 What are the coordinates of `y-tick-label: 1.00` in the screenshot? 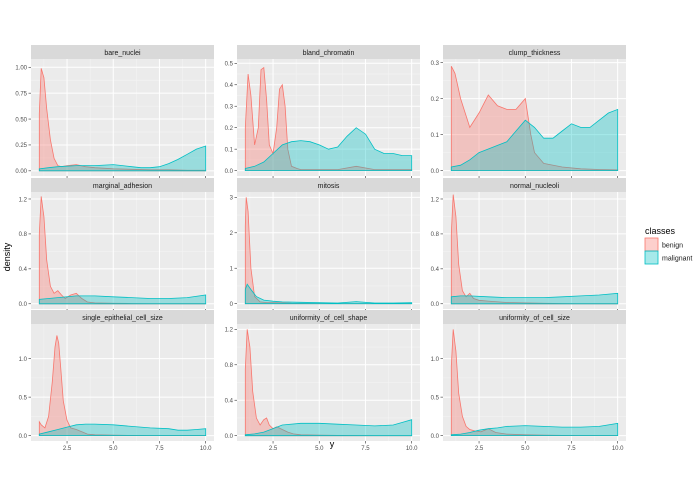 It's located at (21, 69).